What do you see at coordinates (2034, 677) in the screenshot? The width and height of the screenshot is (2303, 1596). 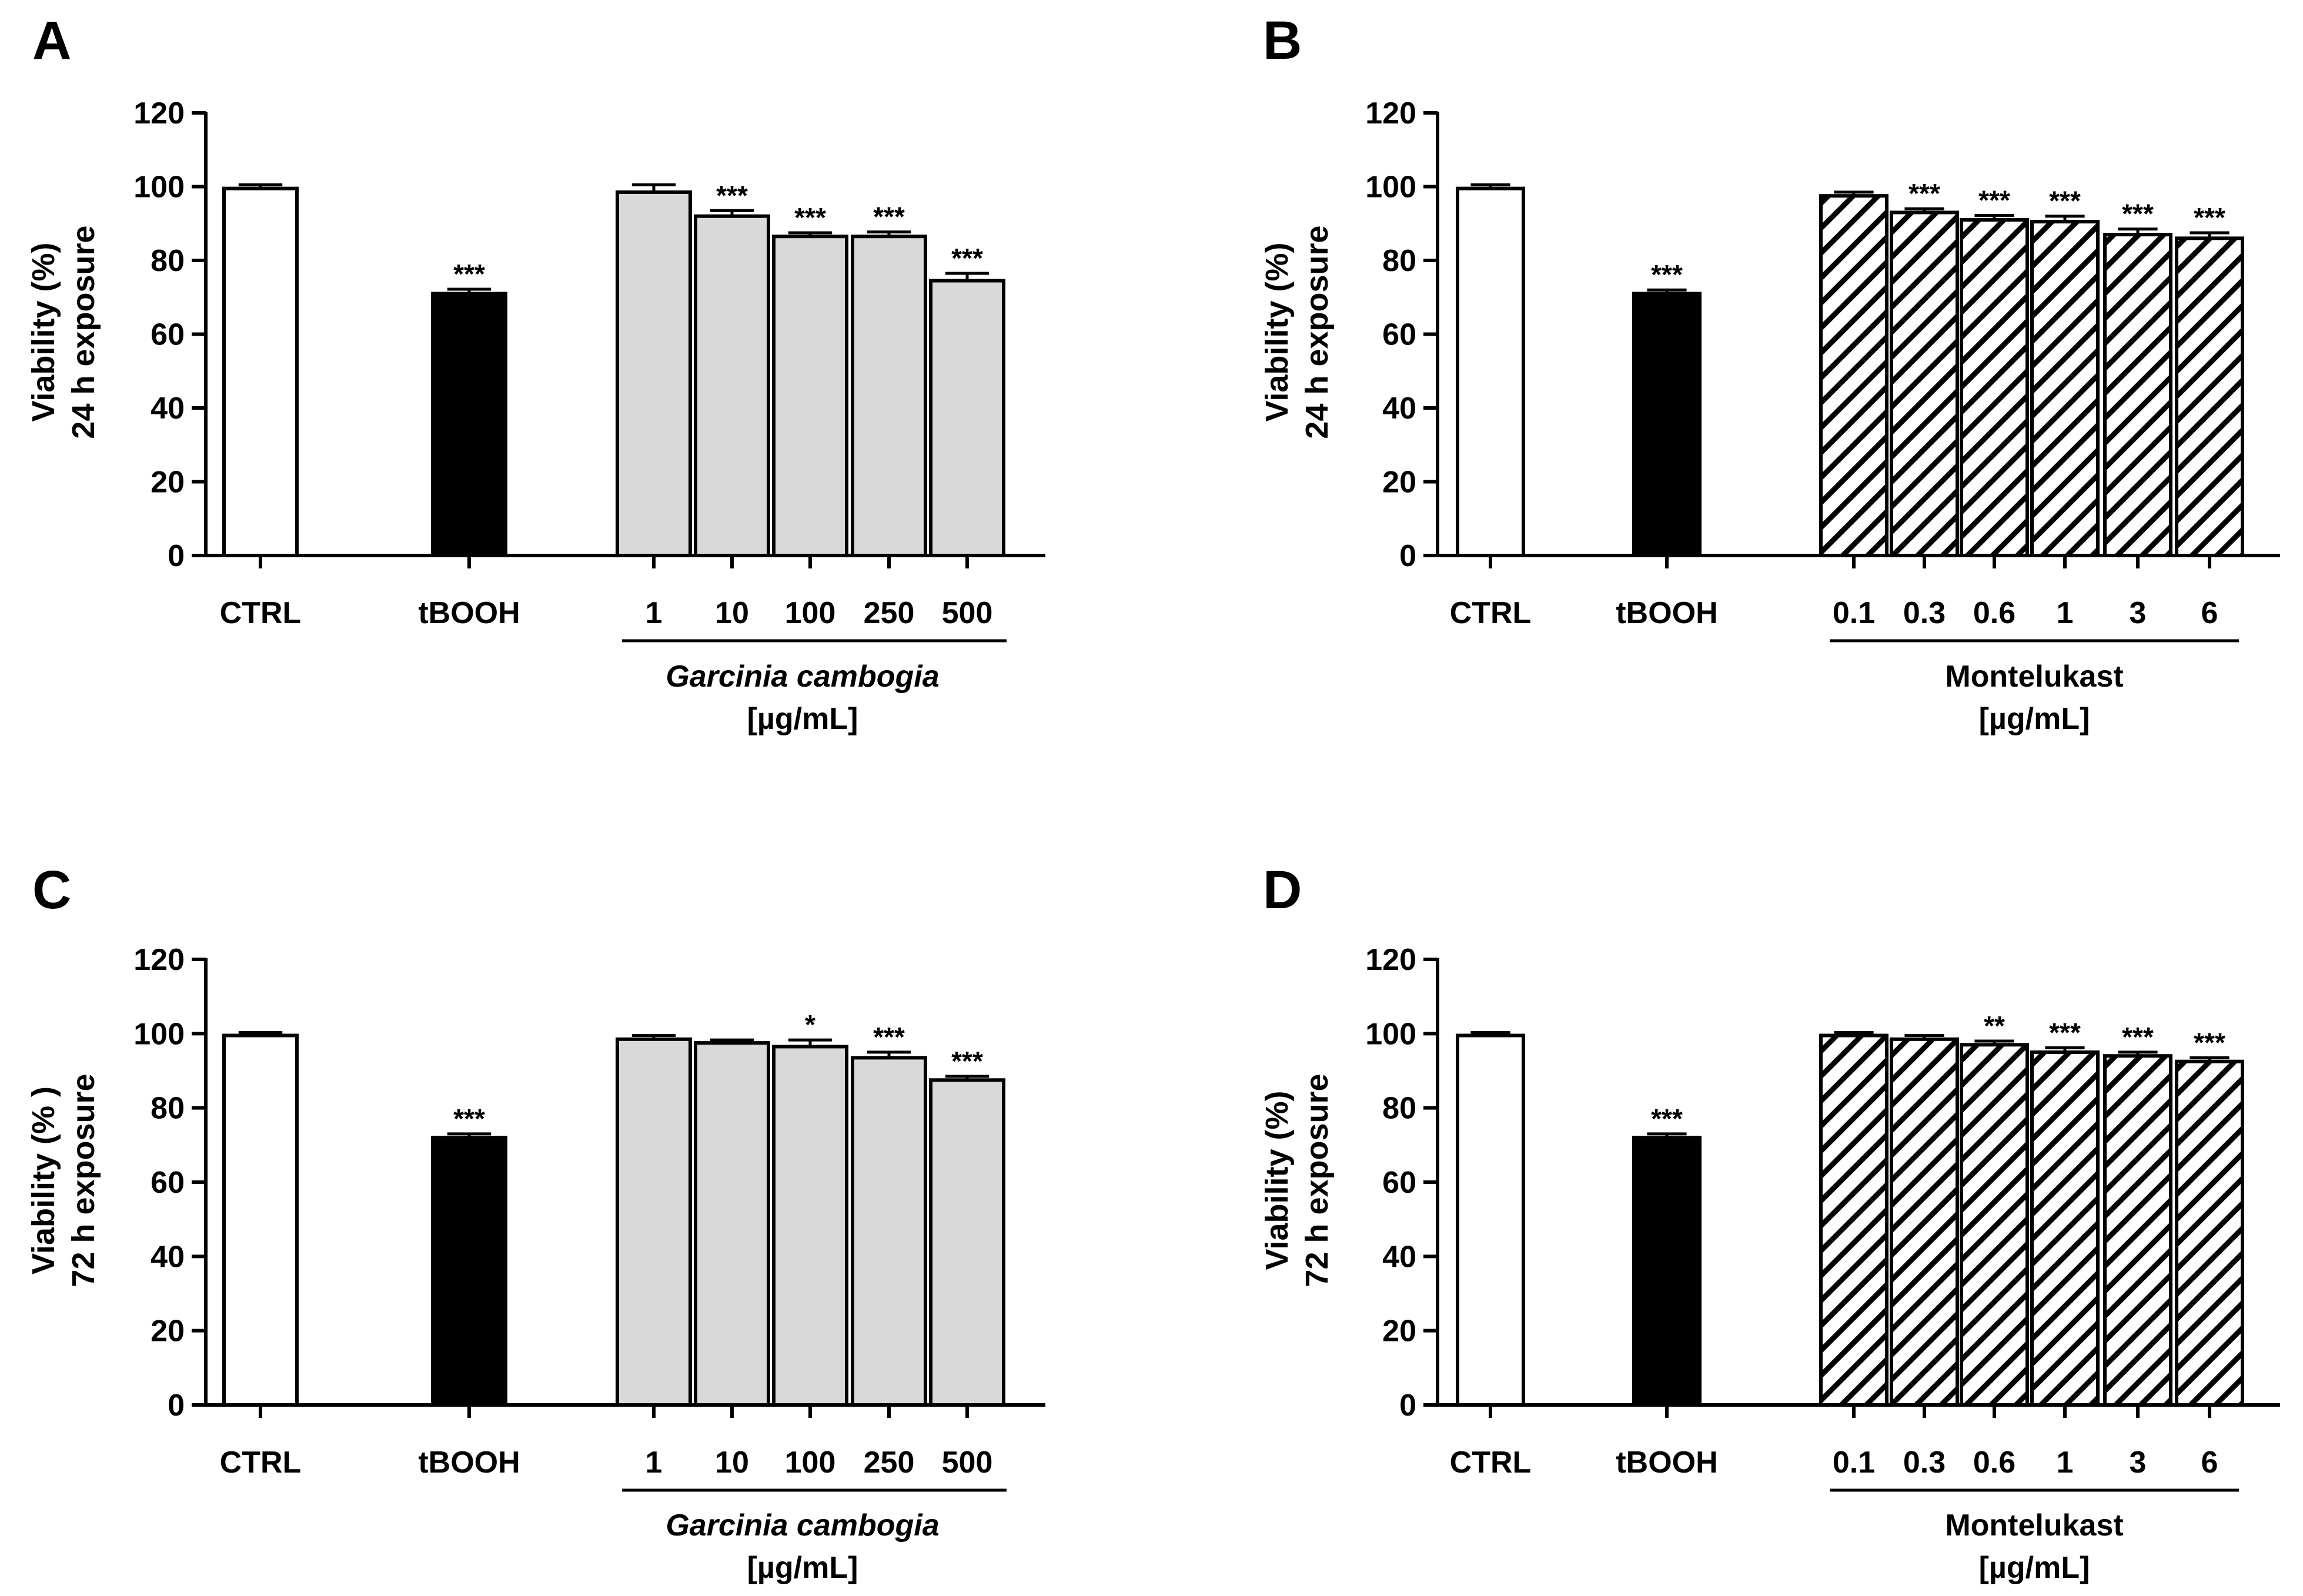 I see `group-label-line1: Montelukast` at bounding box center [2034, 677].